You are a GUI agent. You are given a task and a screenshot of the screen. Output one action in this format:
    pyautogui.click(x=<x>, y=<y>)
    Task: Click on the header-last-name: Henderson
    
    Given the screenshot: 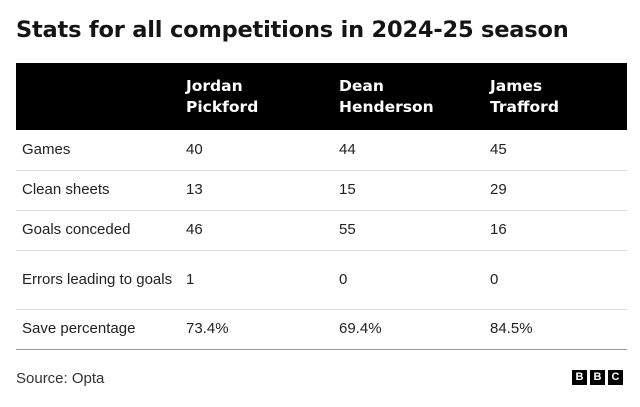 What is the action you would take?
    pyautogui.click(x=386, y=106)
    